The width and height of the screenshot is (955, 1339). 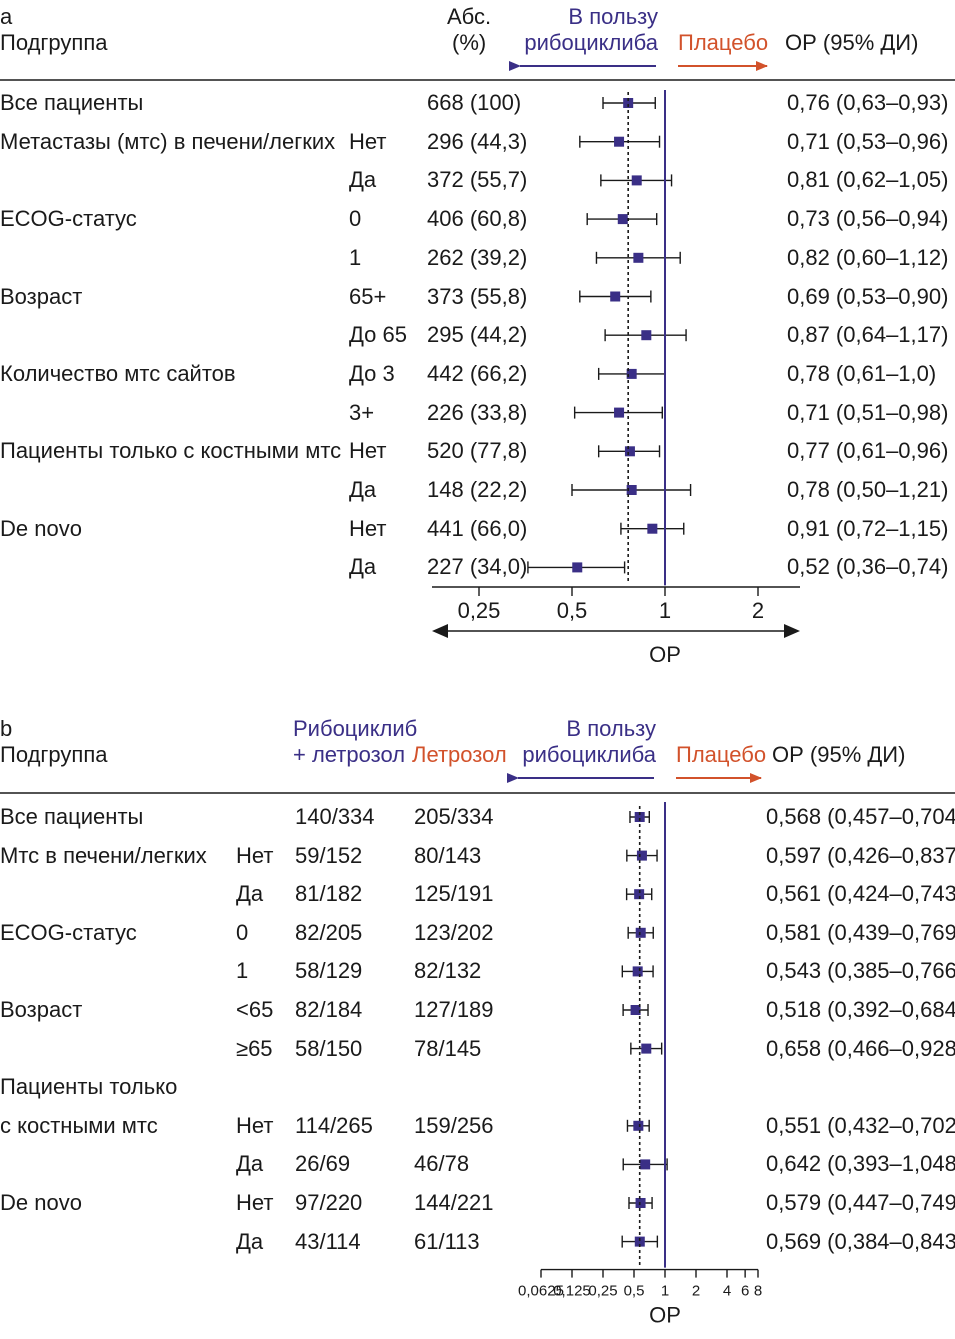 I want to click on row-or-ci: 0,73 (0,56–0,94), so click(x=868, y=219).